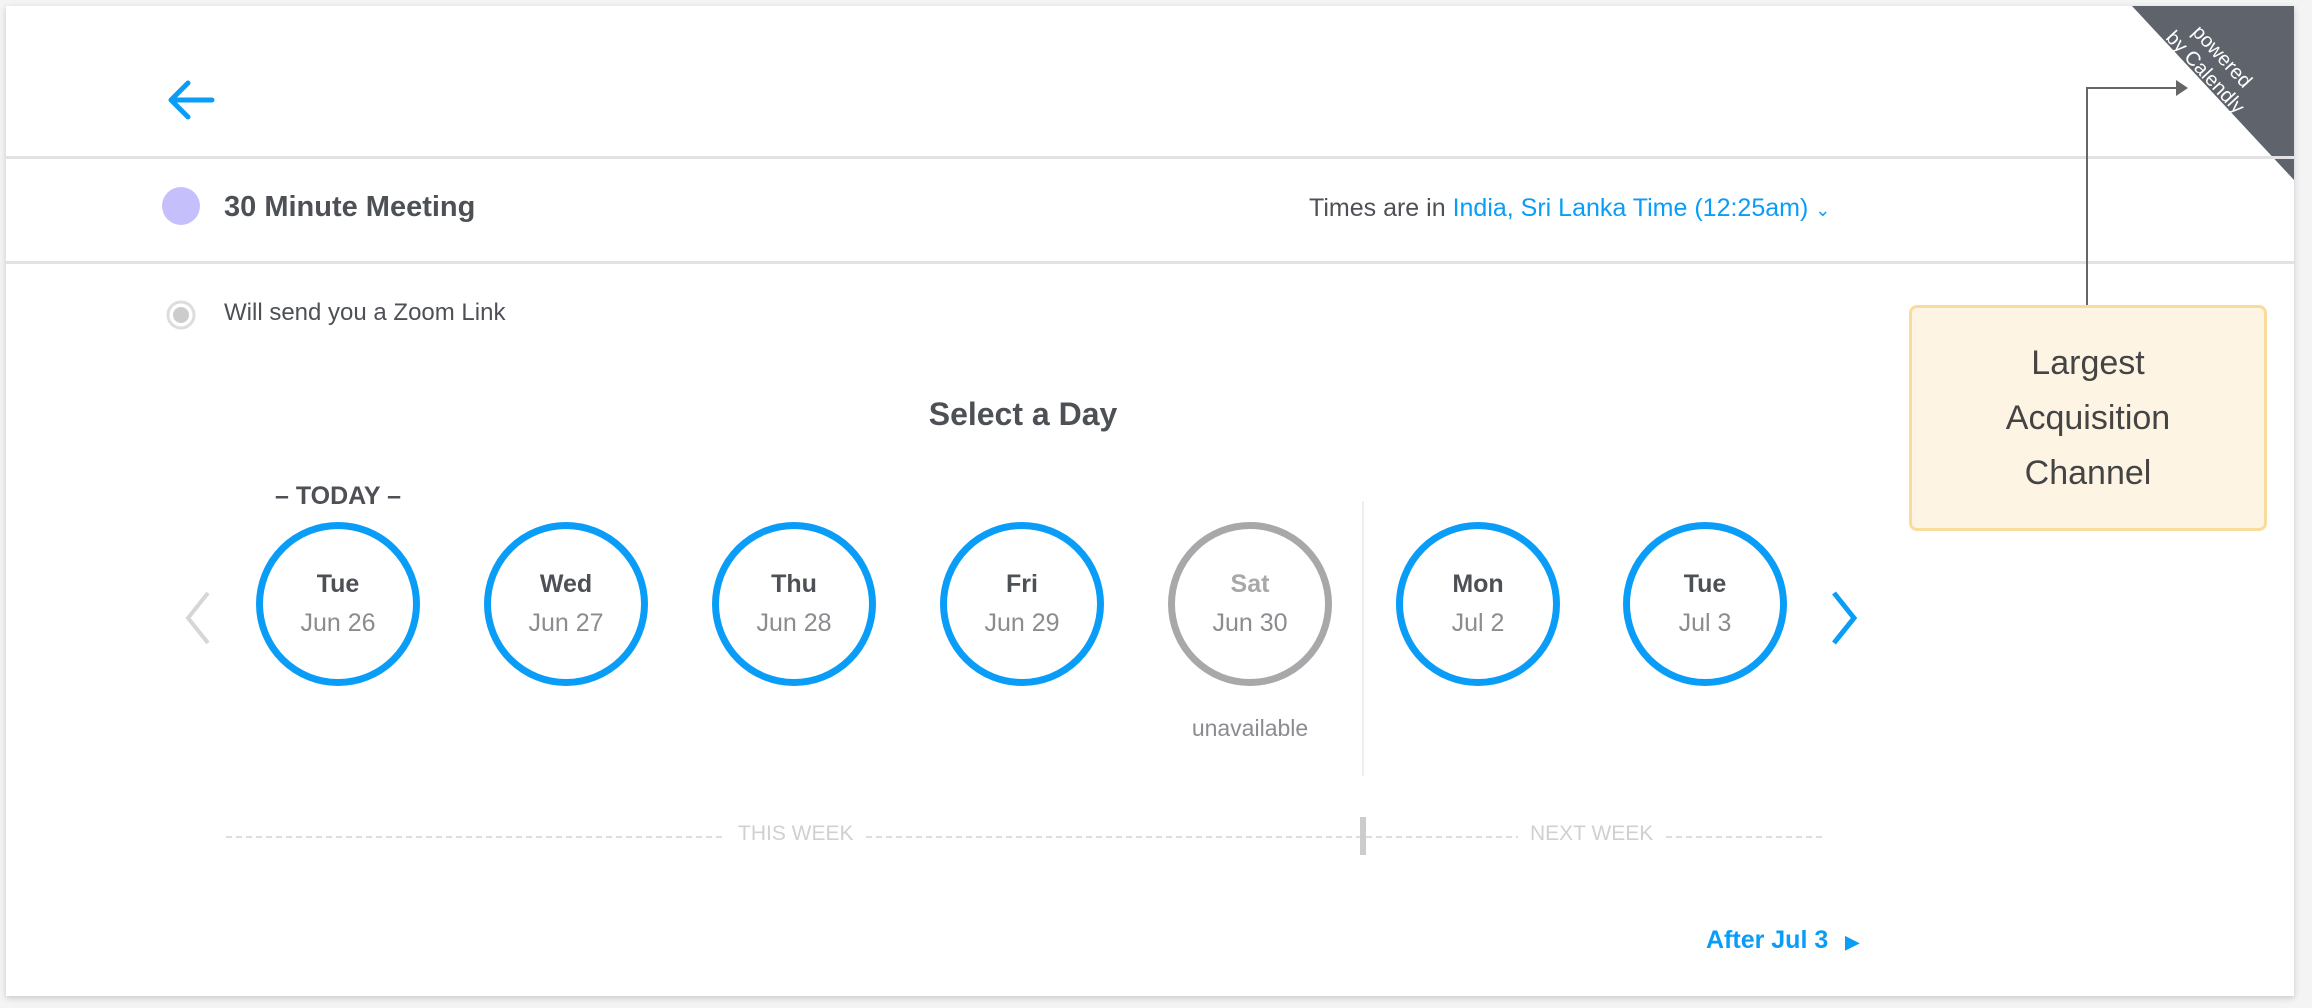 The width and height of the screenshot is (2312, 1008). I want to click on after-date-link: After Jul 3 ▶, so click(1782, 940).